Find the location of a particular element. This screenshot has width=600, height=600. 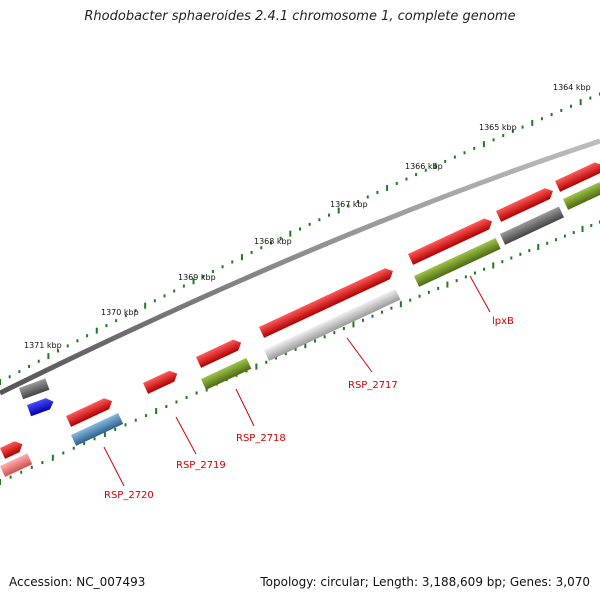

accession-label: Accession: NC_007493 is located at coordinates (77, 582).